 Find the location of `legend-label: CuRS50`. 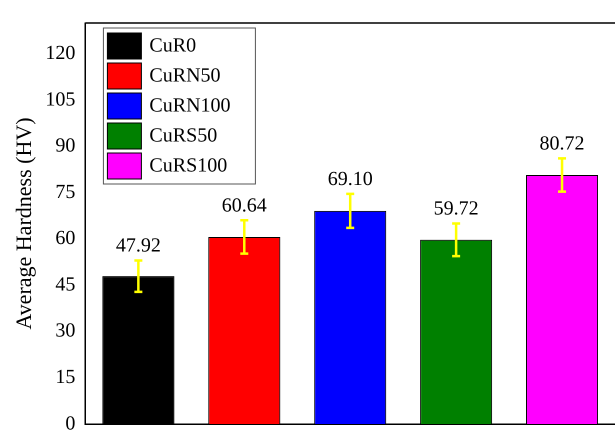

legend-label: CuRS50 is located at coordinates (183, 135).